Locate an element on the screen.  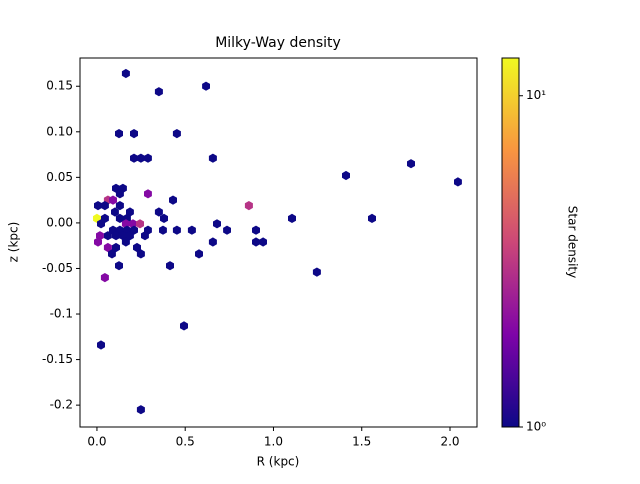
x-tick-label: 2.0 is located at coordinates (449, 442).